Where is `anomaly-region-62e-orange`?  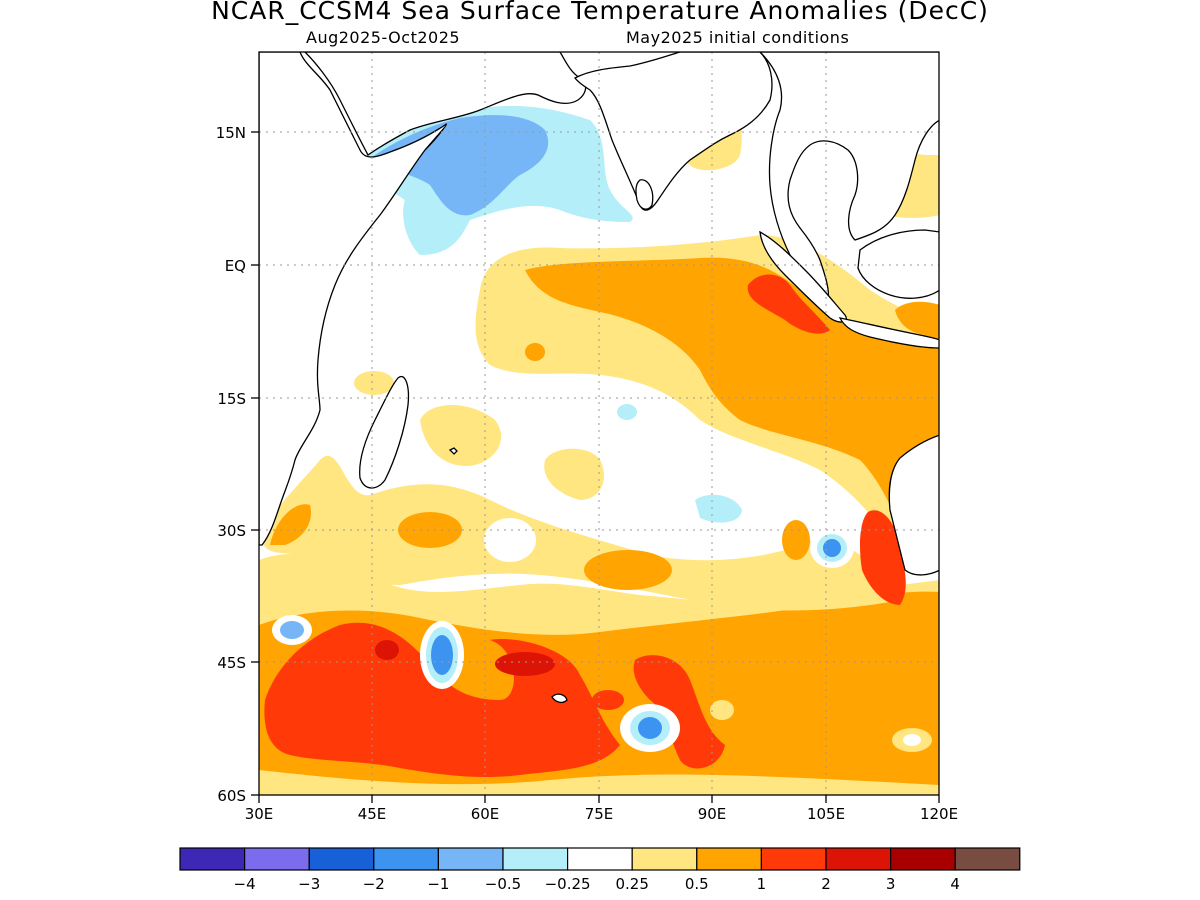
anomaly-region-62e-orange is located at coordinates (535, 352).